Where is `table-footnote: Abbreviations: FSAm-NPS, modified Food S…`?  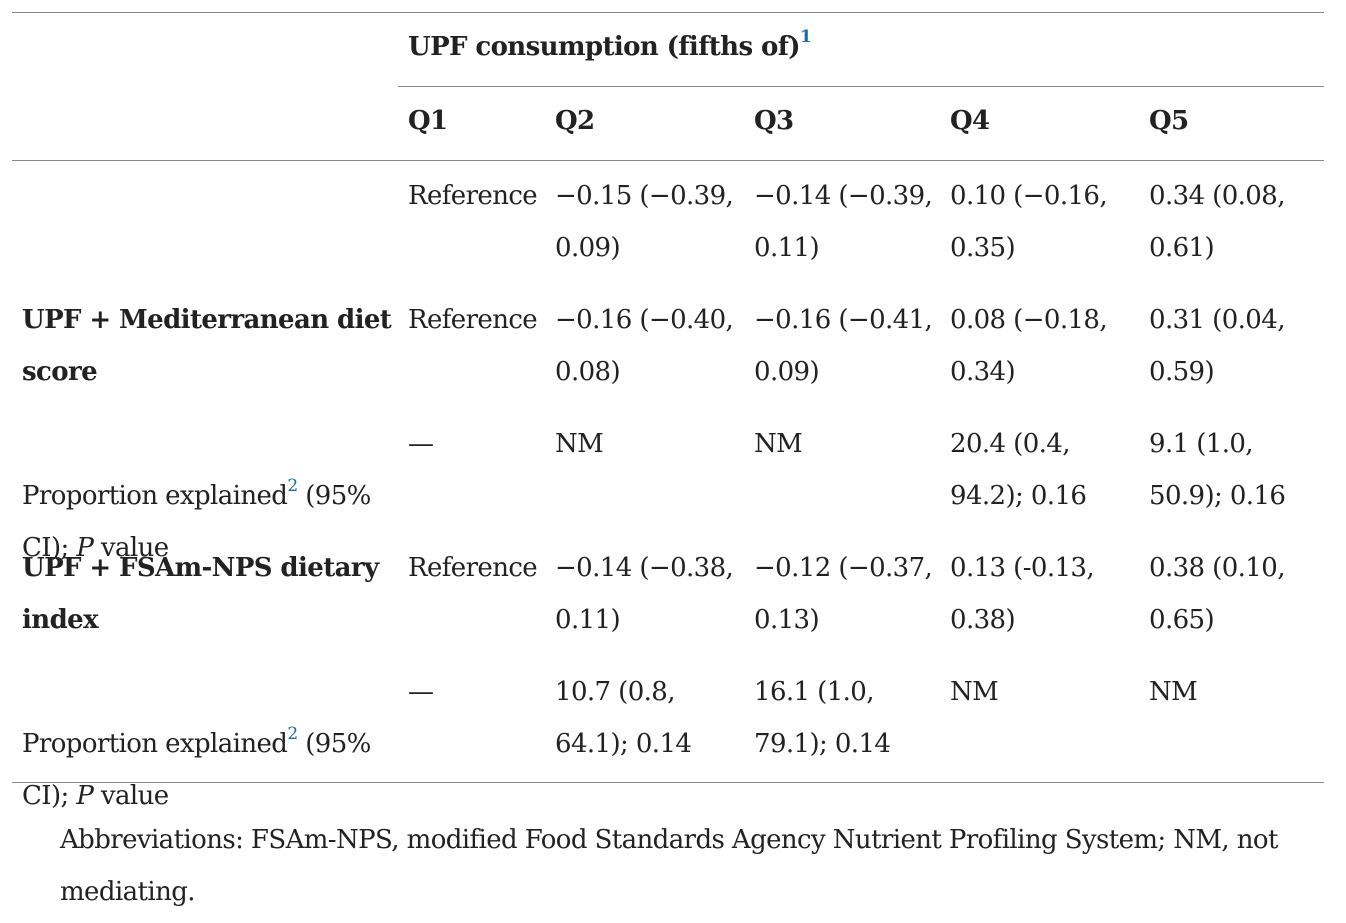
table-footnote: Abbreviations: FSAm-NPS, modified Food S… is located at coordinates (669, 866).